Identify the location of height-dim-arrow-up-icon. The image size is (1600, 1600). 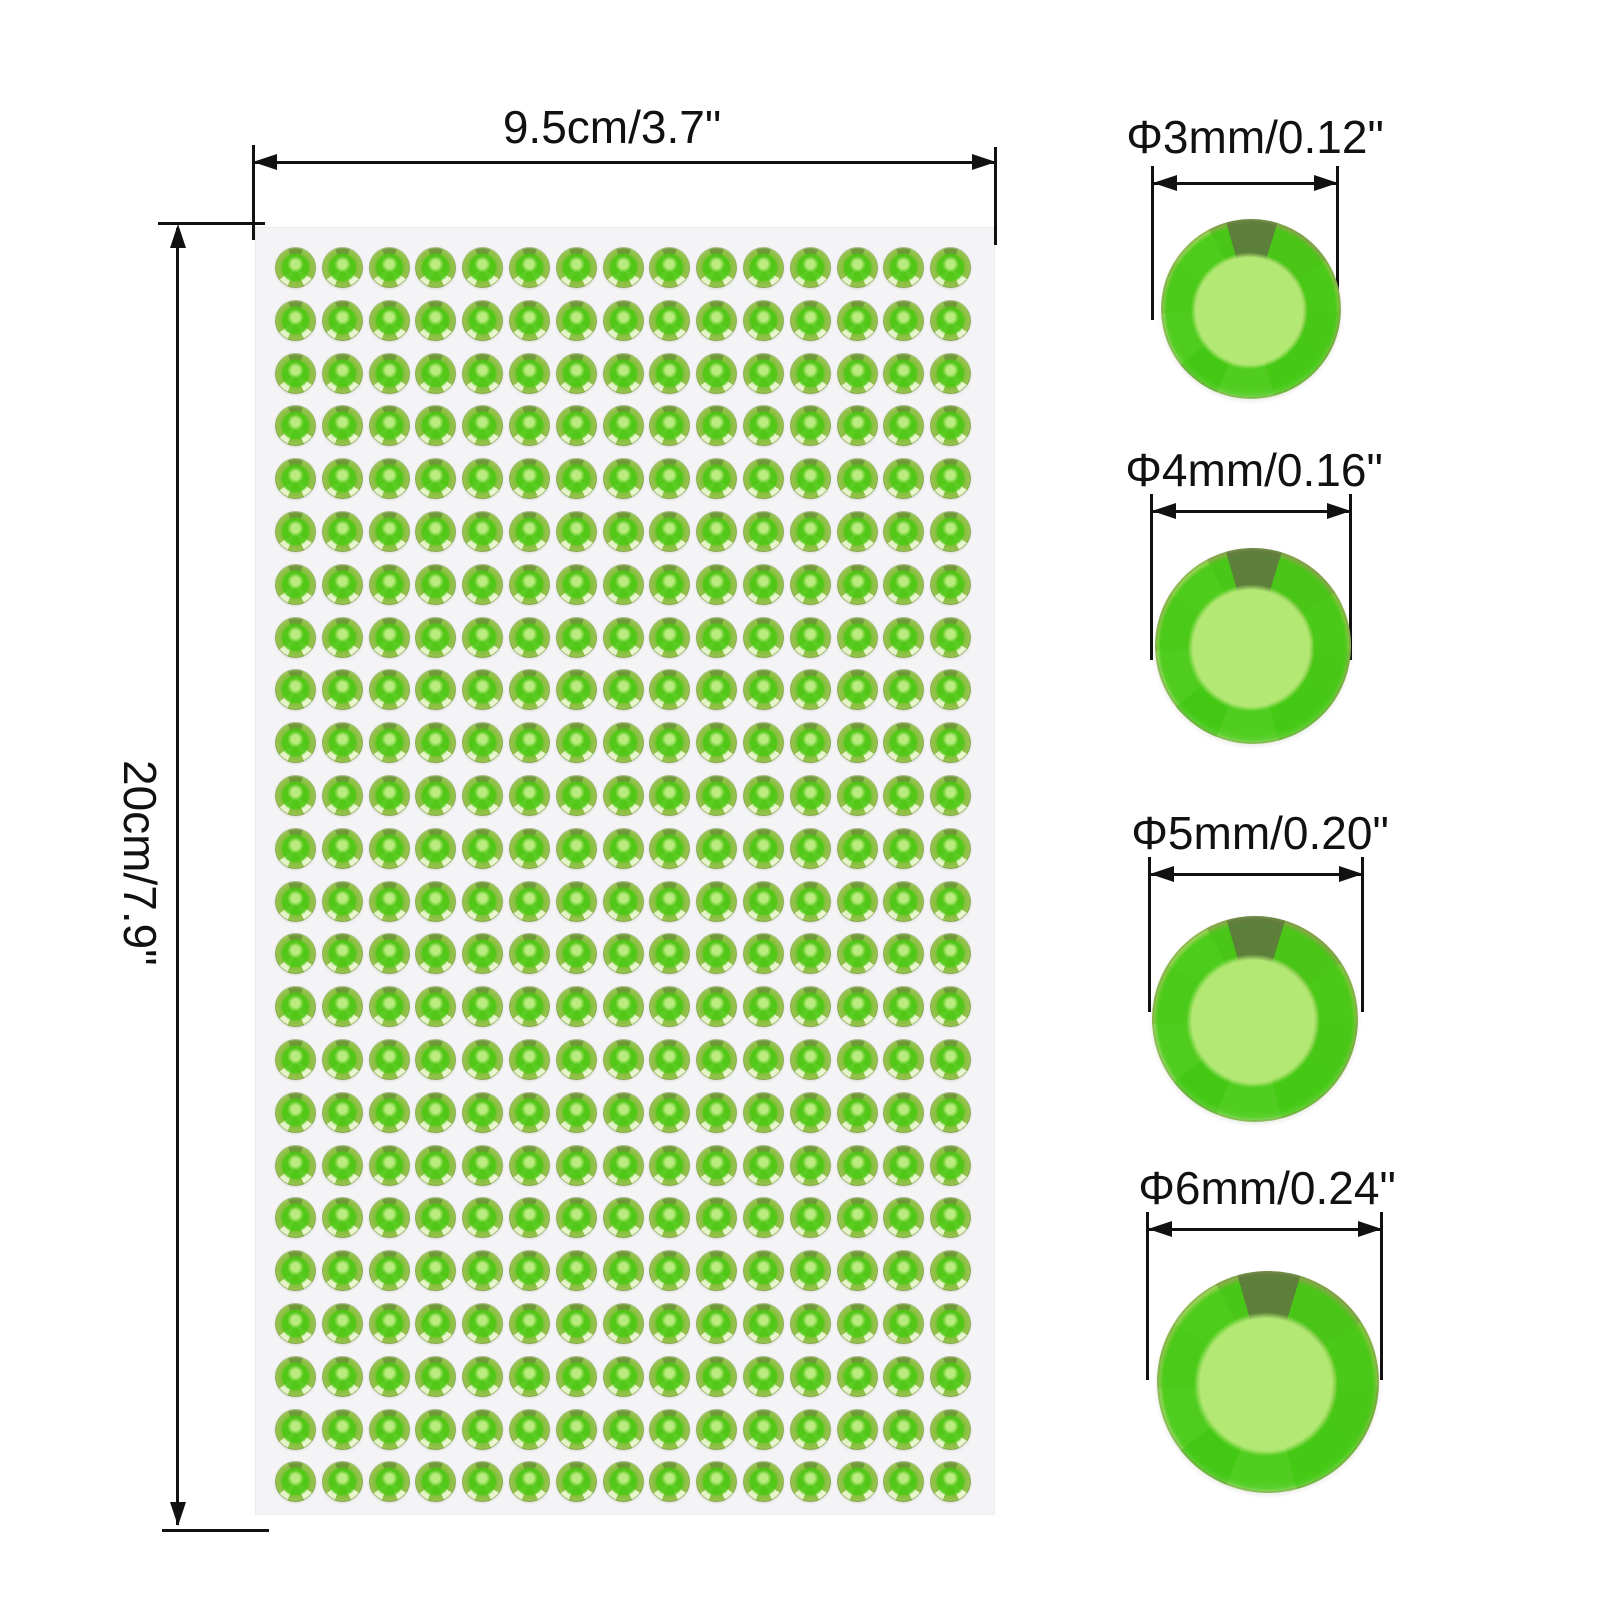
(178, 236).